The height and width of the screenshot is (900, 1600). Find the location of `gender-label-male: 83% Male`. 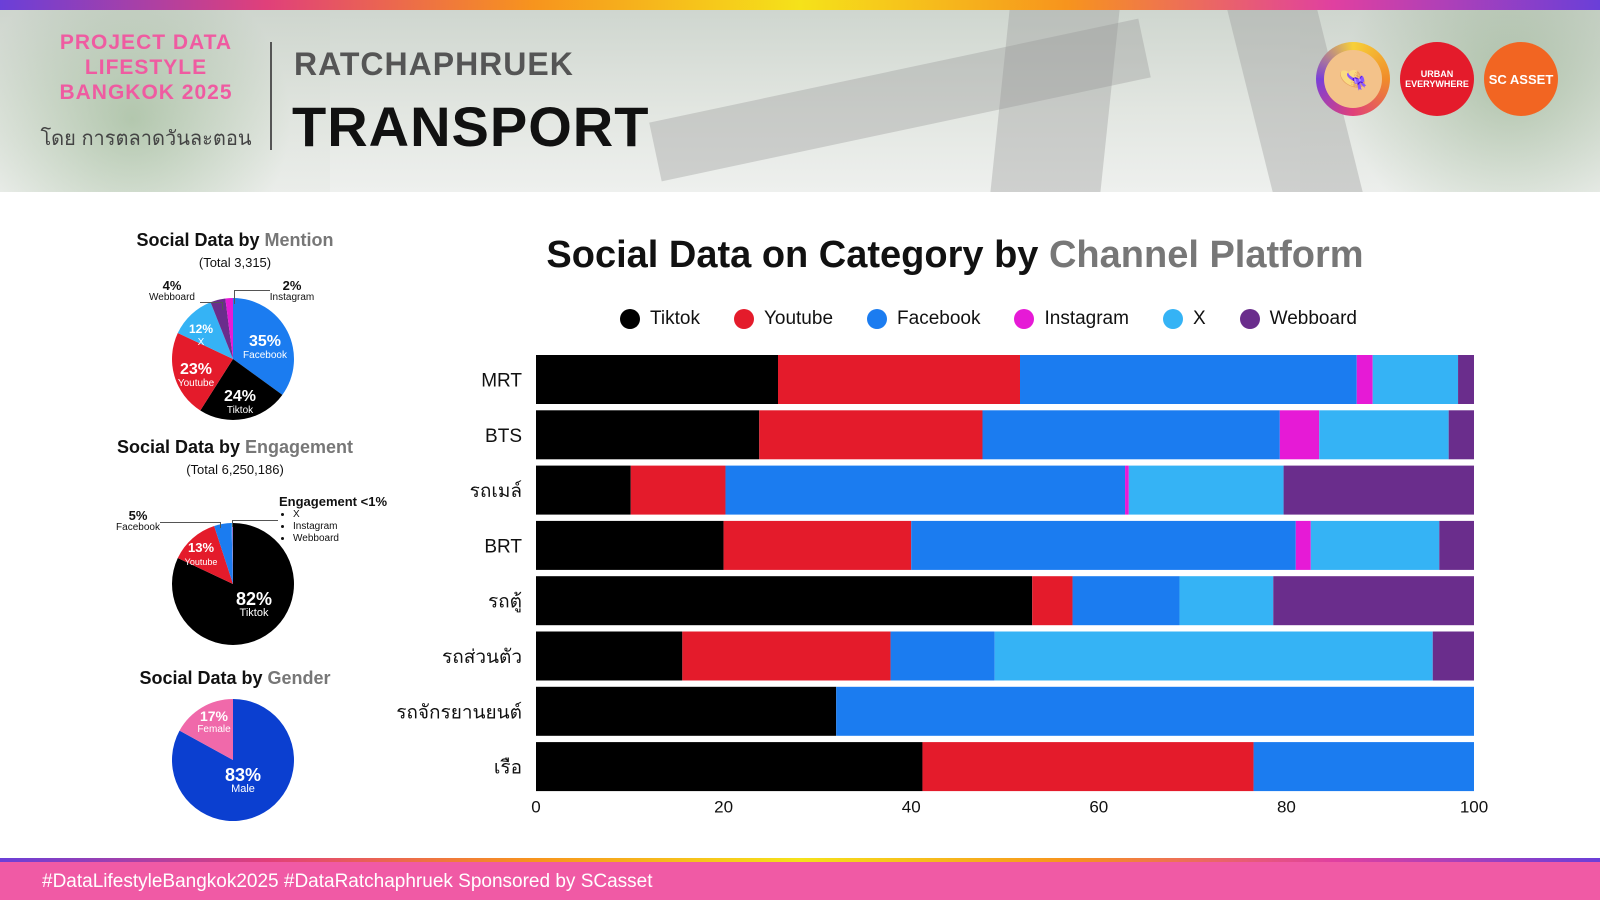

gender-label-male: 83% Male is located at coordinates (243, 780).